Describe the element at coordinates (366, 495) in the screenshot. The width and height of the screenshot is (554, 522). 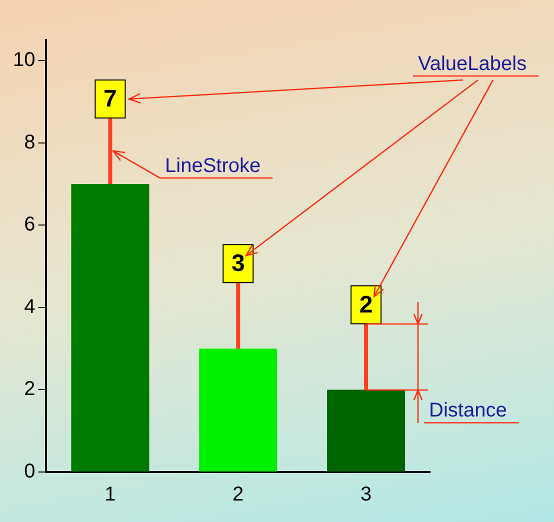
I see `x-tick-label: 3` at that location.